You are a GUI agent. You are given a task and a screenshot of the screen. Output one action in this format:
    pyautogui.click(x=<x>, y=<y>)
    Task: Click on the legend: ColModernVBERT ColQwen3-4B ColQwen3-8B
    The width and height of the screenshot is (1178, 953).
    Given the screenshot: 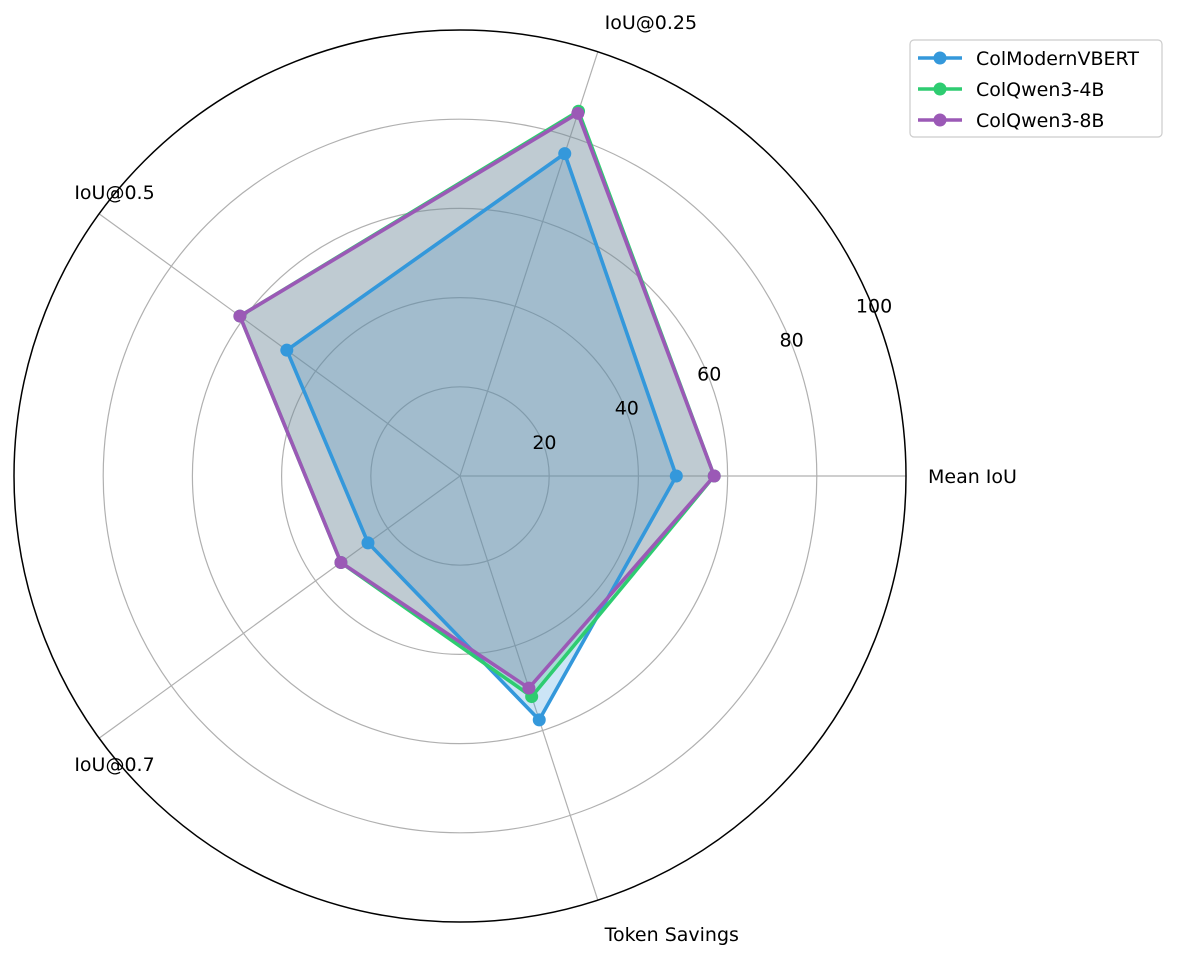 What is the action you would take?
    pyautogui.click(x=1036, y=88)
    